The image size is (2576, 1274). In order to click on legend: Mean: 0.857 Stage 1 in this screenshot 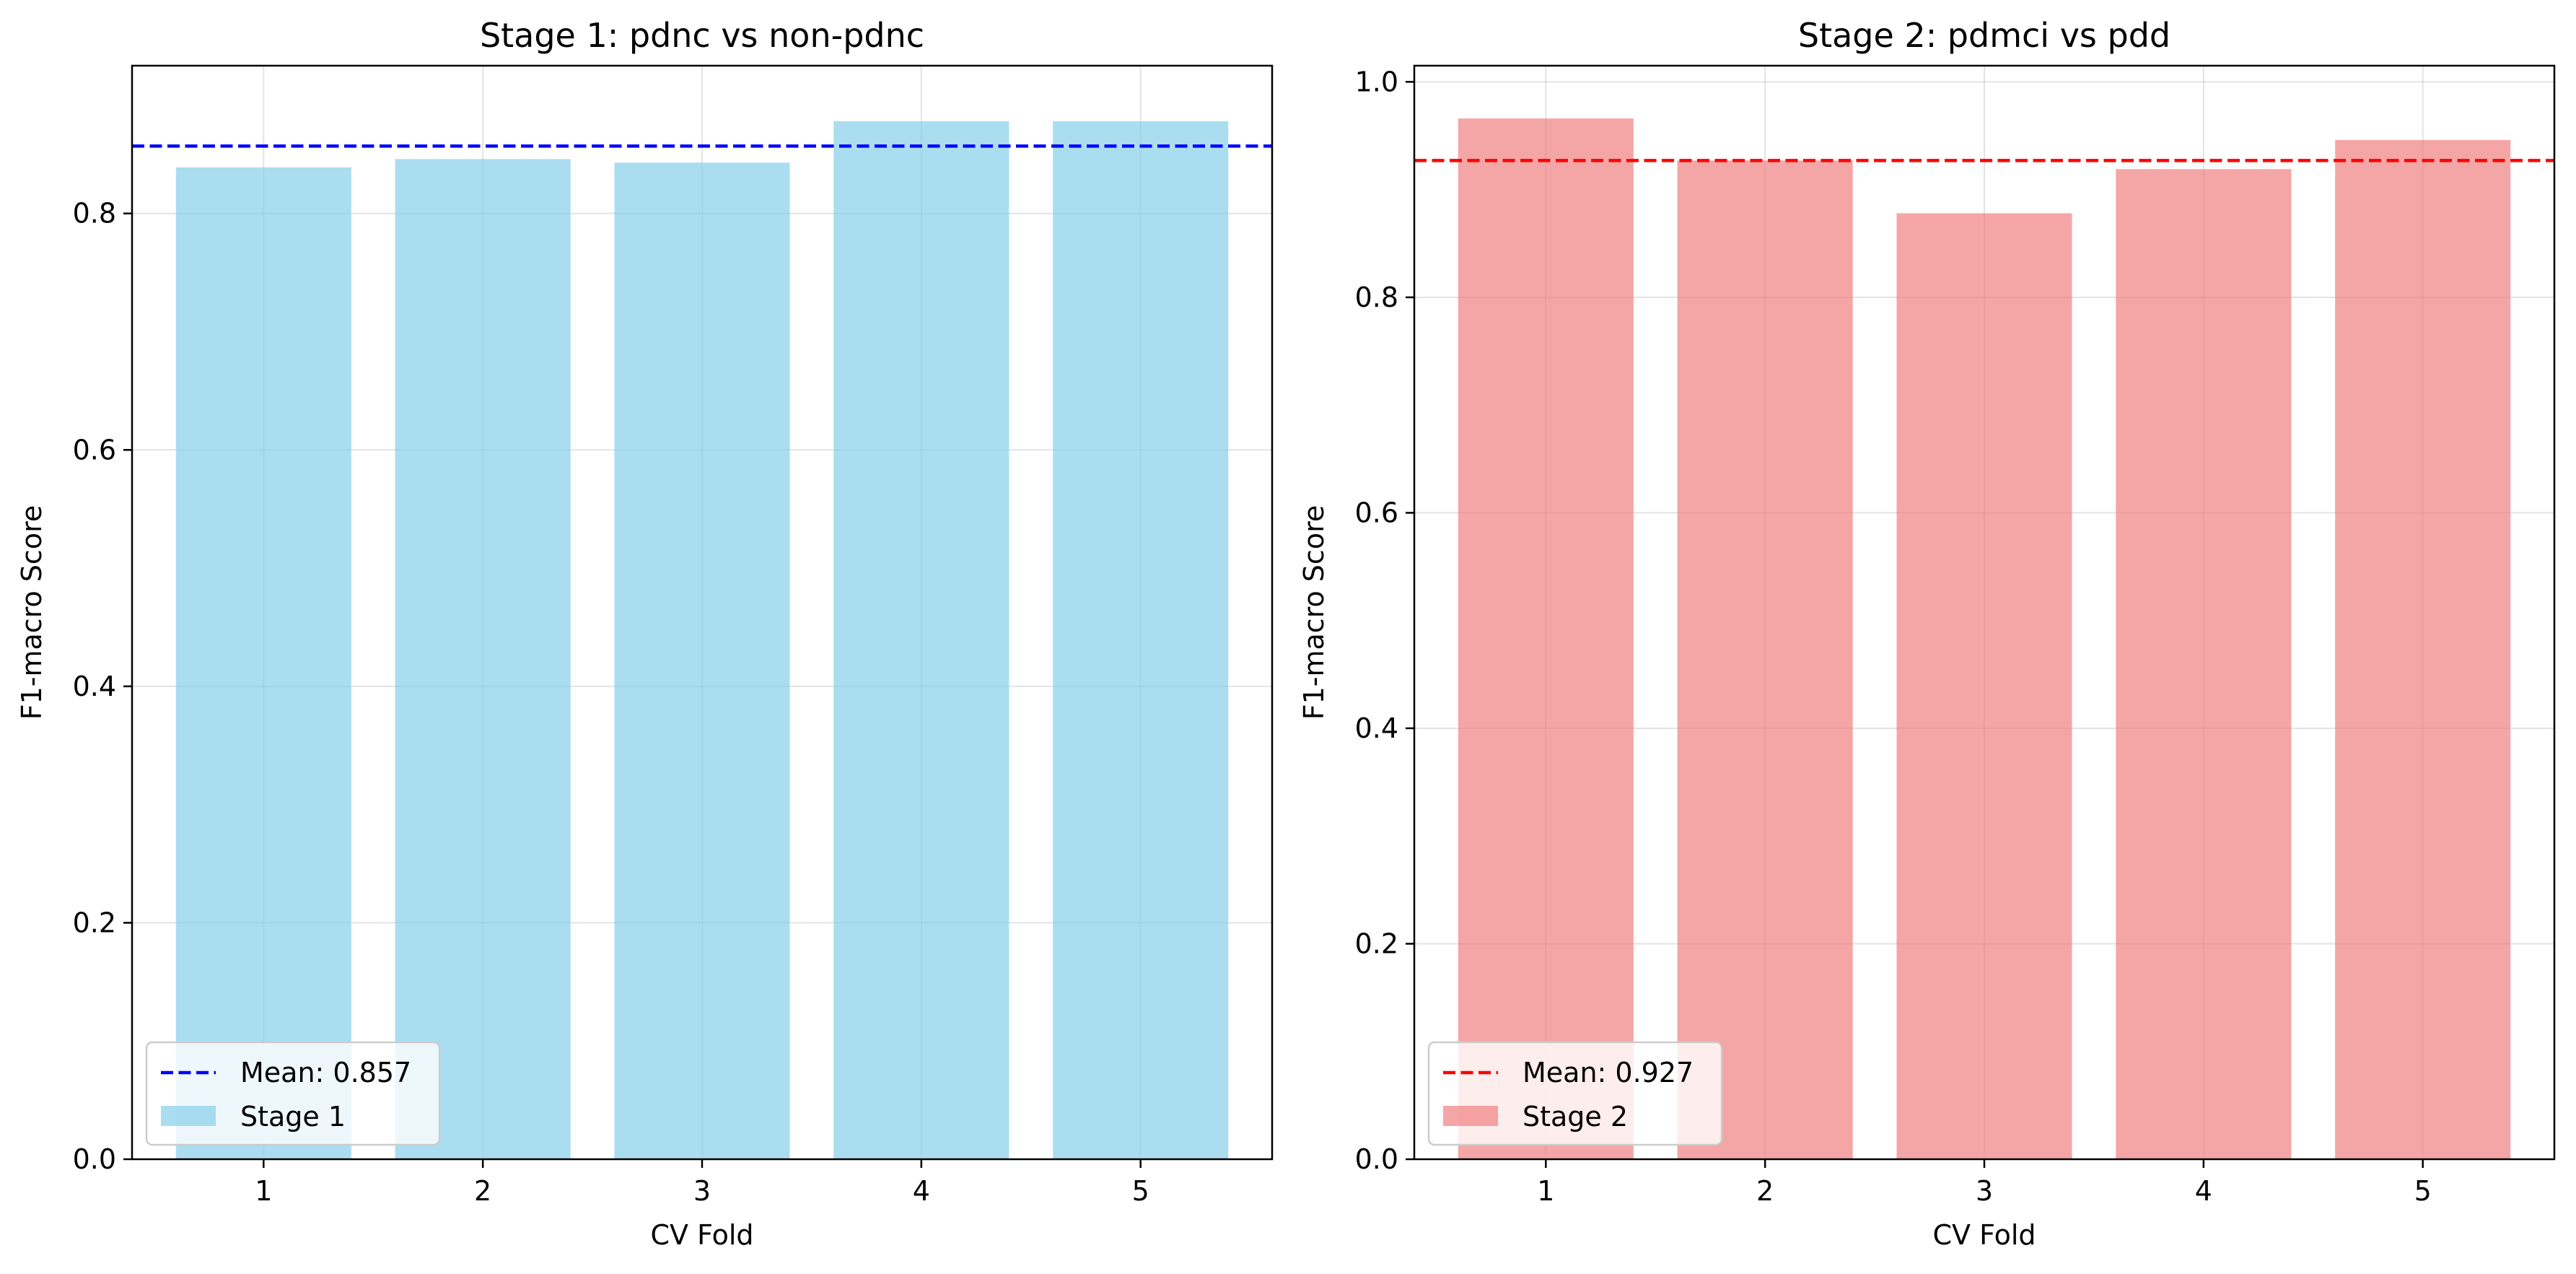, I will do `click(293, 1093)`.